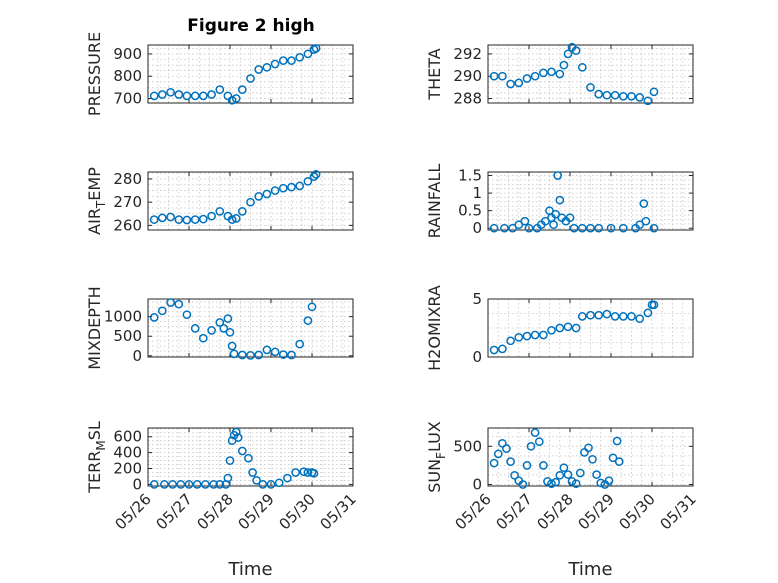 This screenshot has height=583, width=778. What do you see at coordinates (251, 26) in the screenshot?
I see `figure-title: Figure 2 high` at bounding box center [251, 26].